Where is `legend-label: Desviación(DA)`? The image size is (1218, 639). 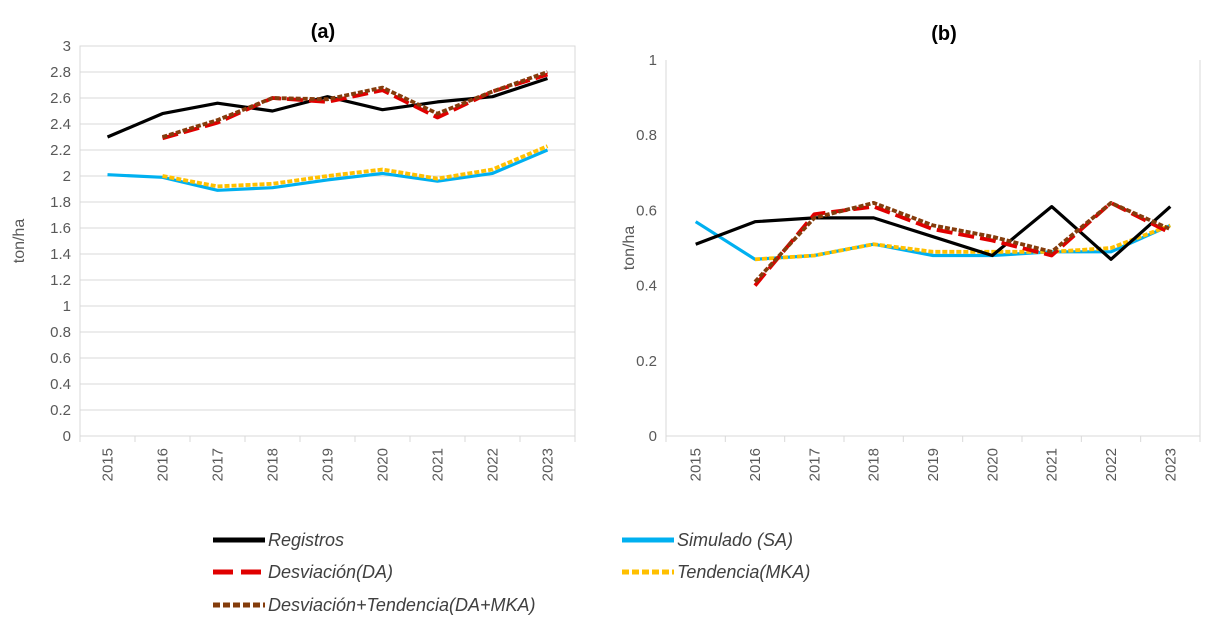 legend-label: Desviación(DA) is located at coordinates (330, 572).